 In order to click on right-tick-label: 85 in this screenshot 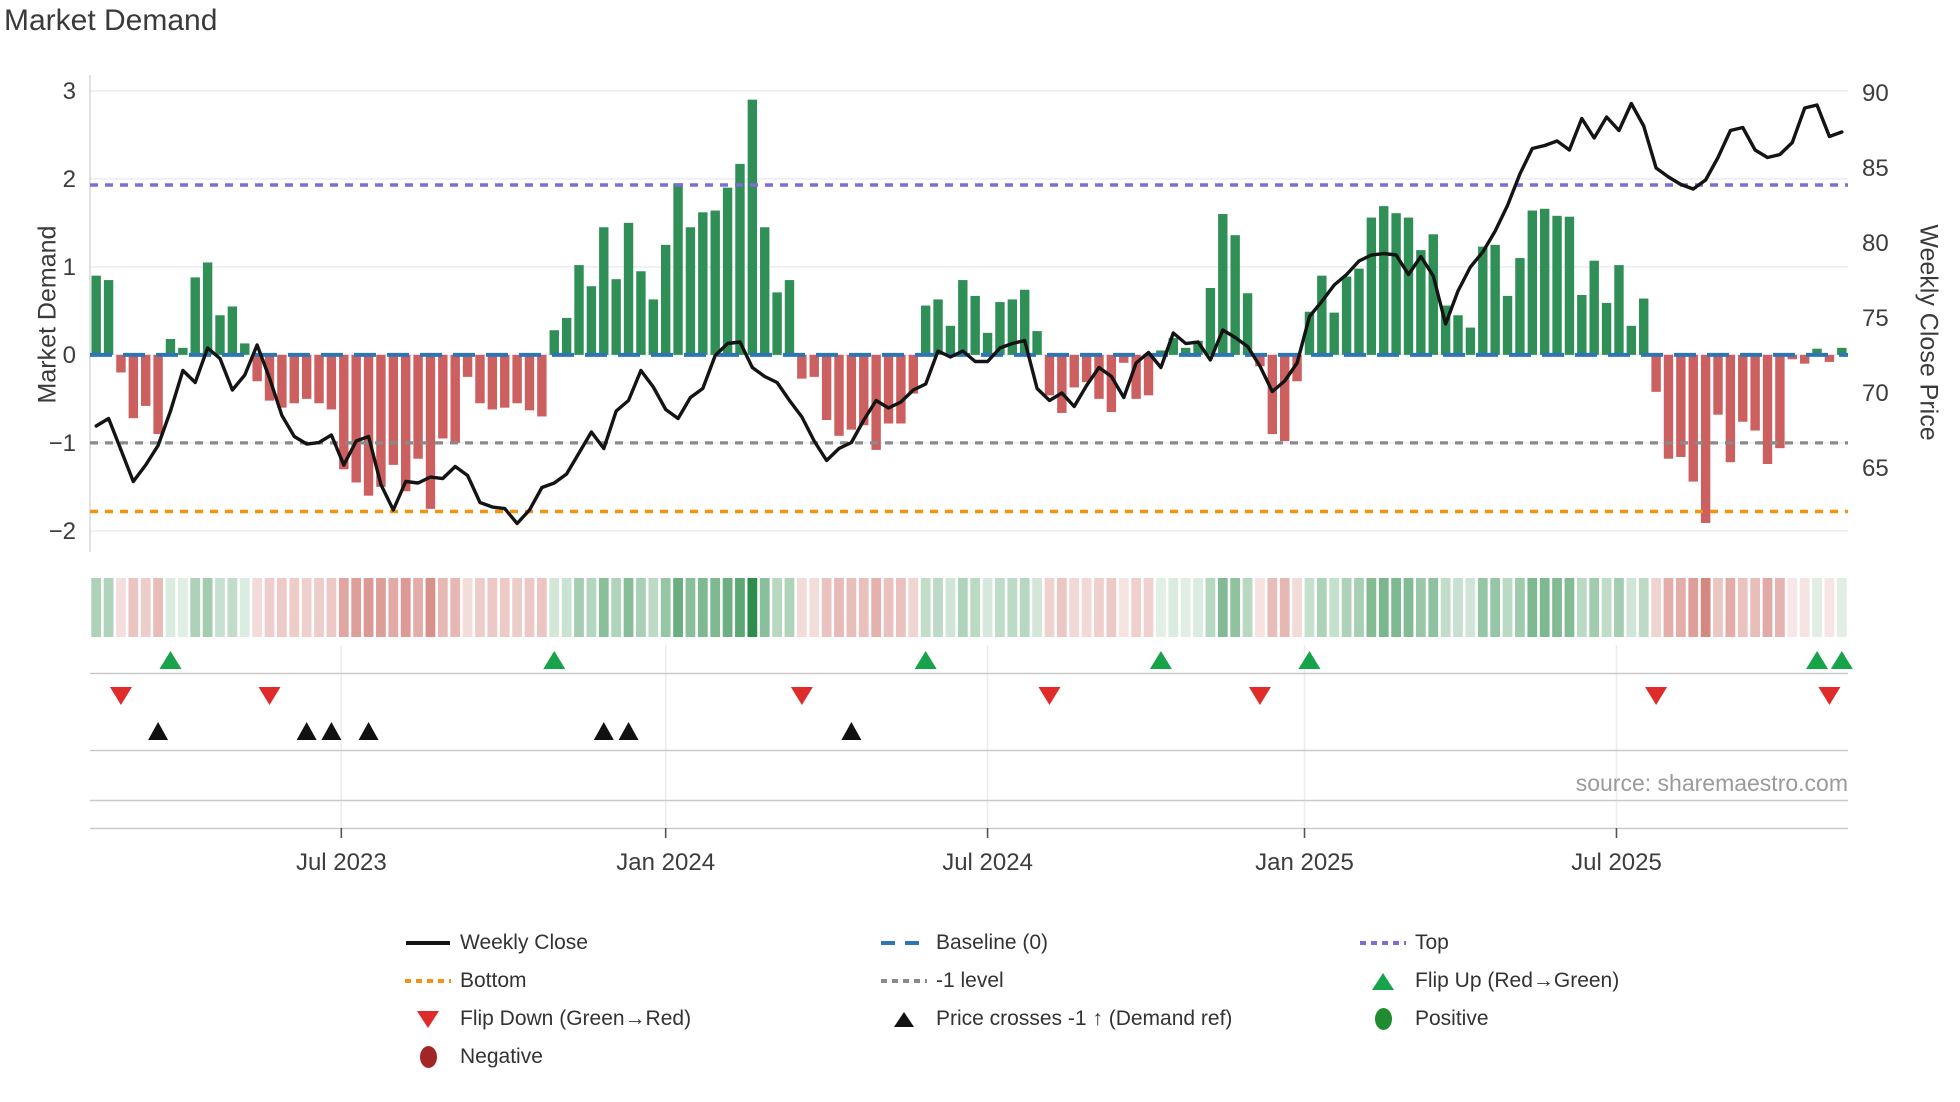, I will do `click(1875, 168)`.